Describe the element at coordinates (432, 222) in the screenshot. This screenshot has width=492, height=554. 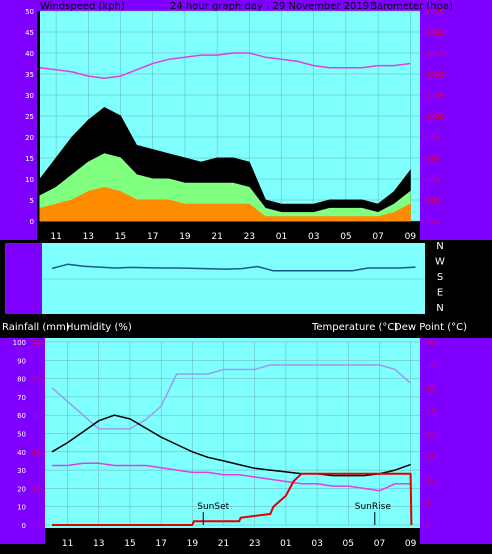
I see `barometer-tick-label: 975` at that location.